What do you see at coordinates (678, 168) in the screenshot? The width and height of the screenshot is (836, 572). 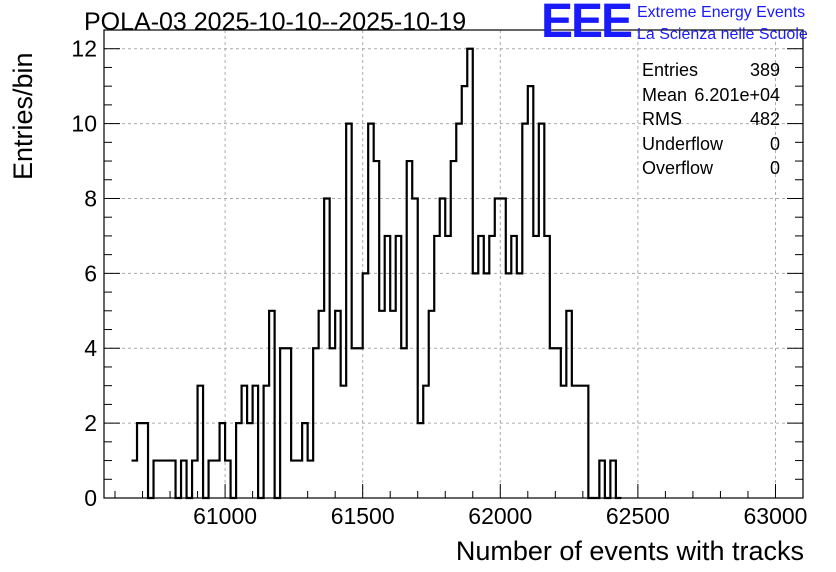 I see `stat-label: Overflow` at bounding box center [678, 168].